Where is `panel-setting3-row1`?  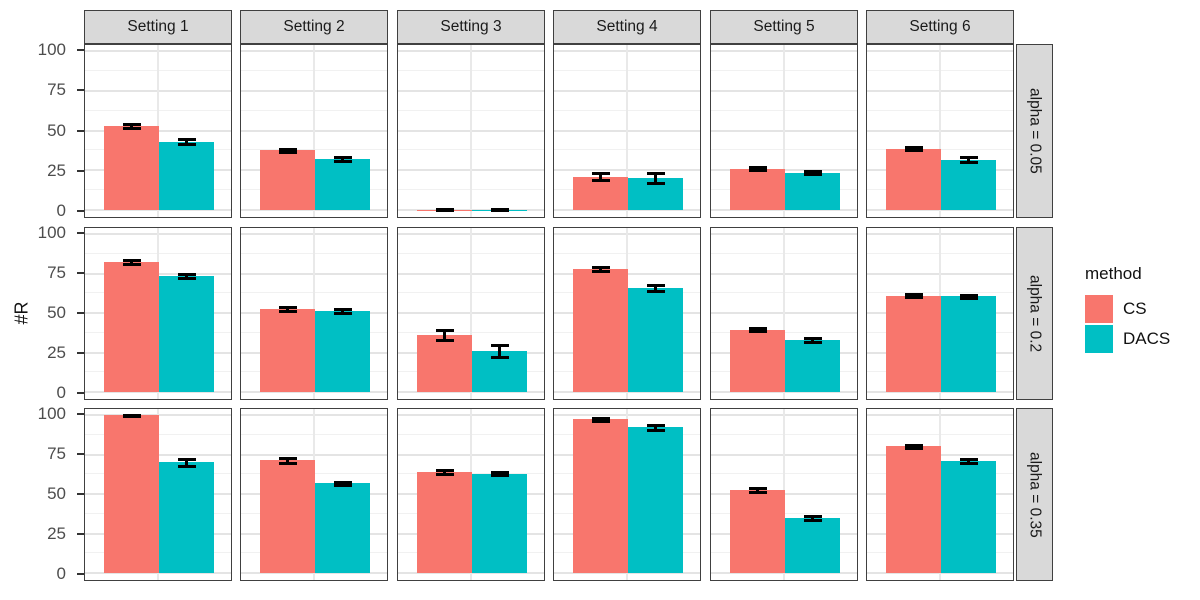
panel-setting3-row1 is located at coordinates (471, 131).